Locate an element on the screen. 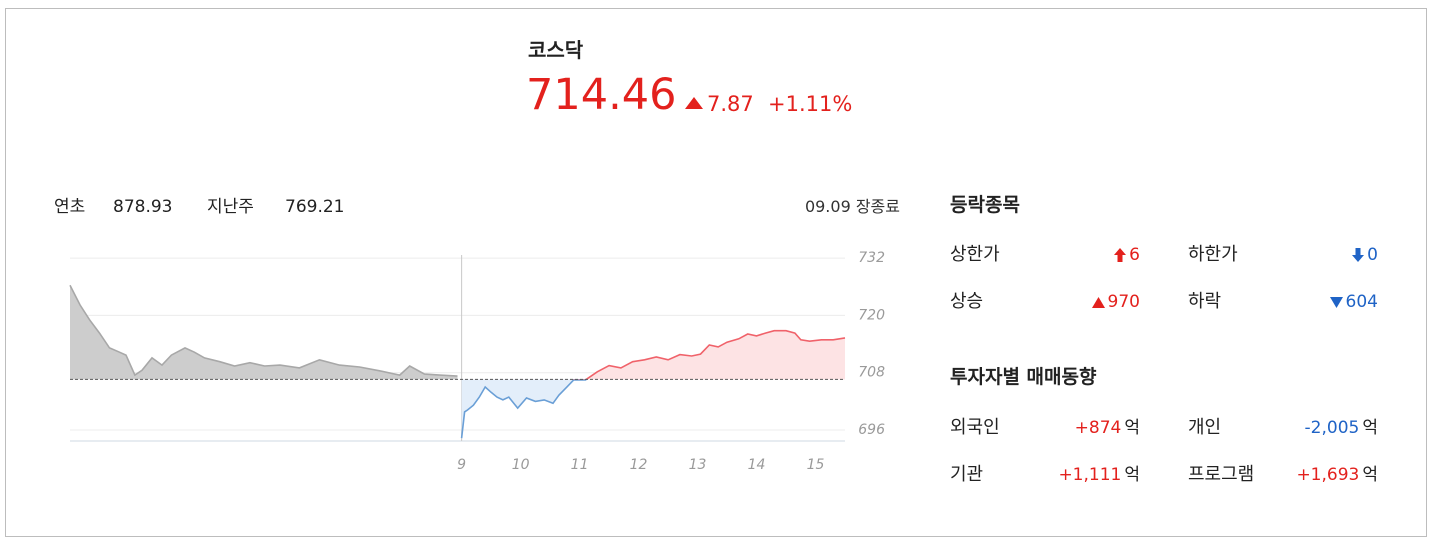 The height and width of the screenshot is (548, 1438). summary-value: 878.93 is located at coordinates (143, 207).